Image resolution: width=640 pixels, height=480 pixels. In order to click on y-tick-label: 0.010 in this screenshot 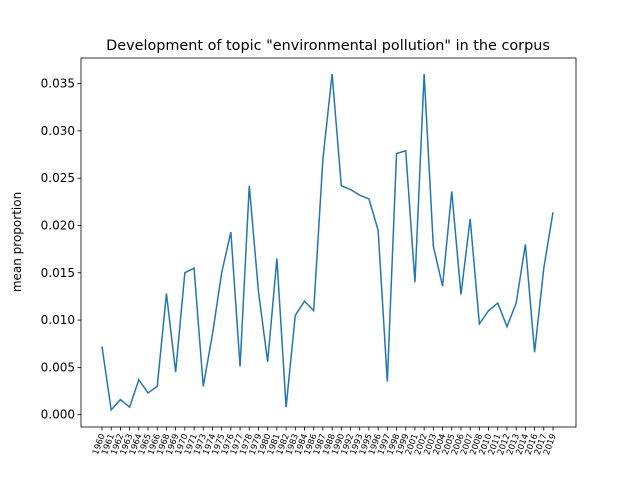, I will do `click(58, 320)`.